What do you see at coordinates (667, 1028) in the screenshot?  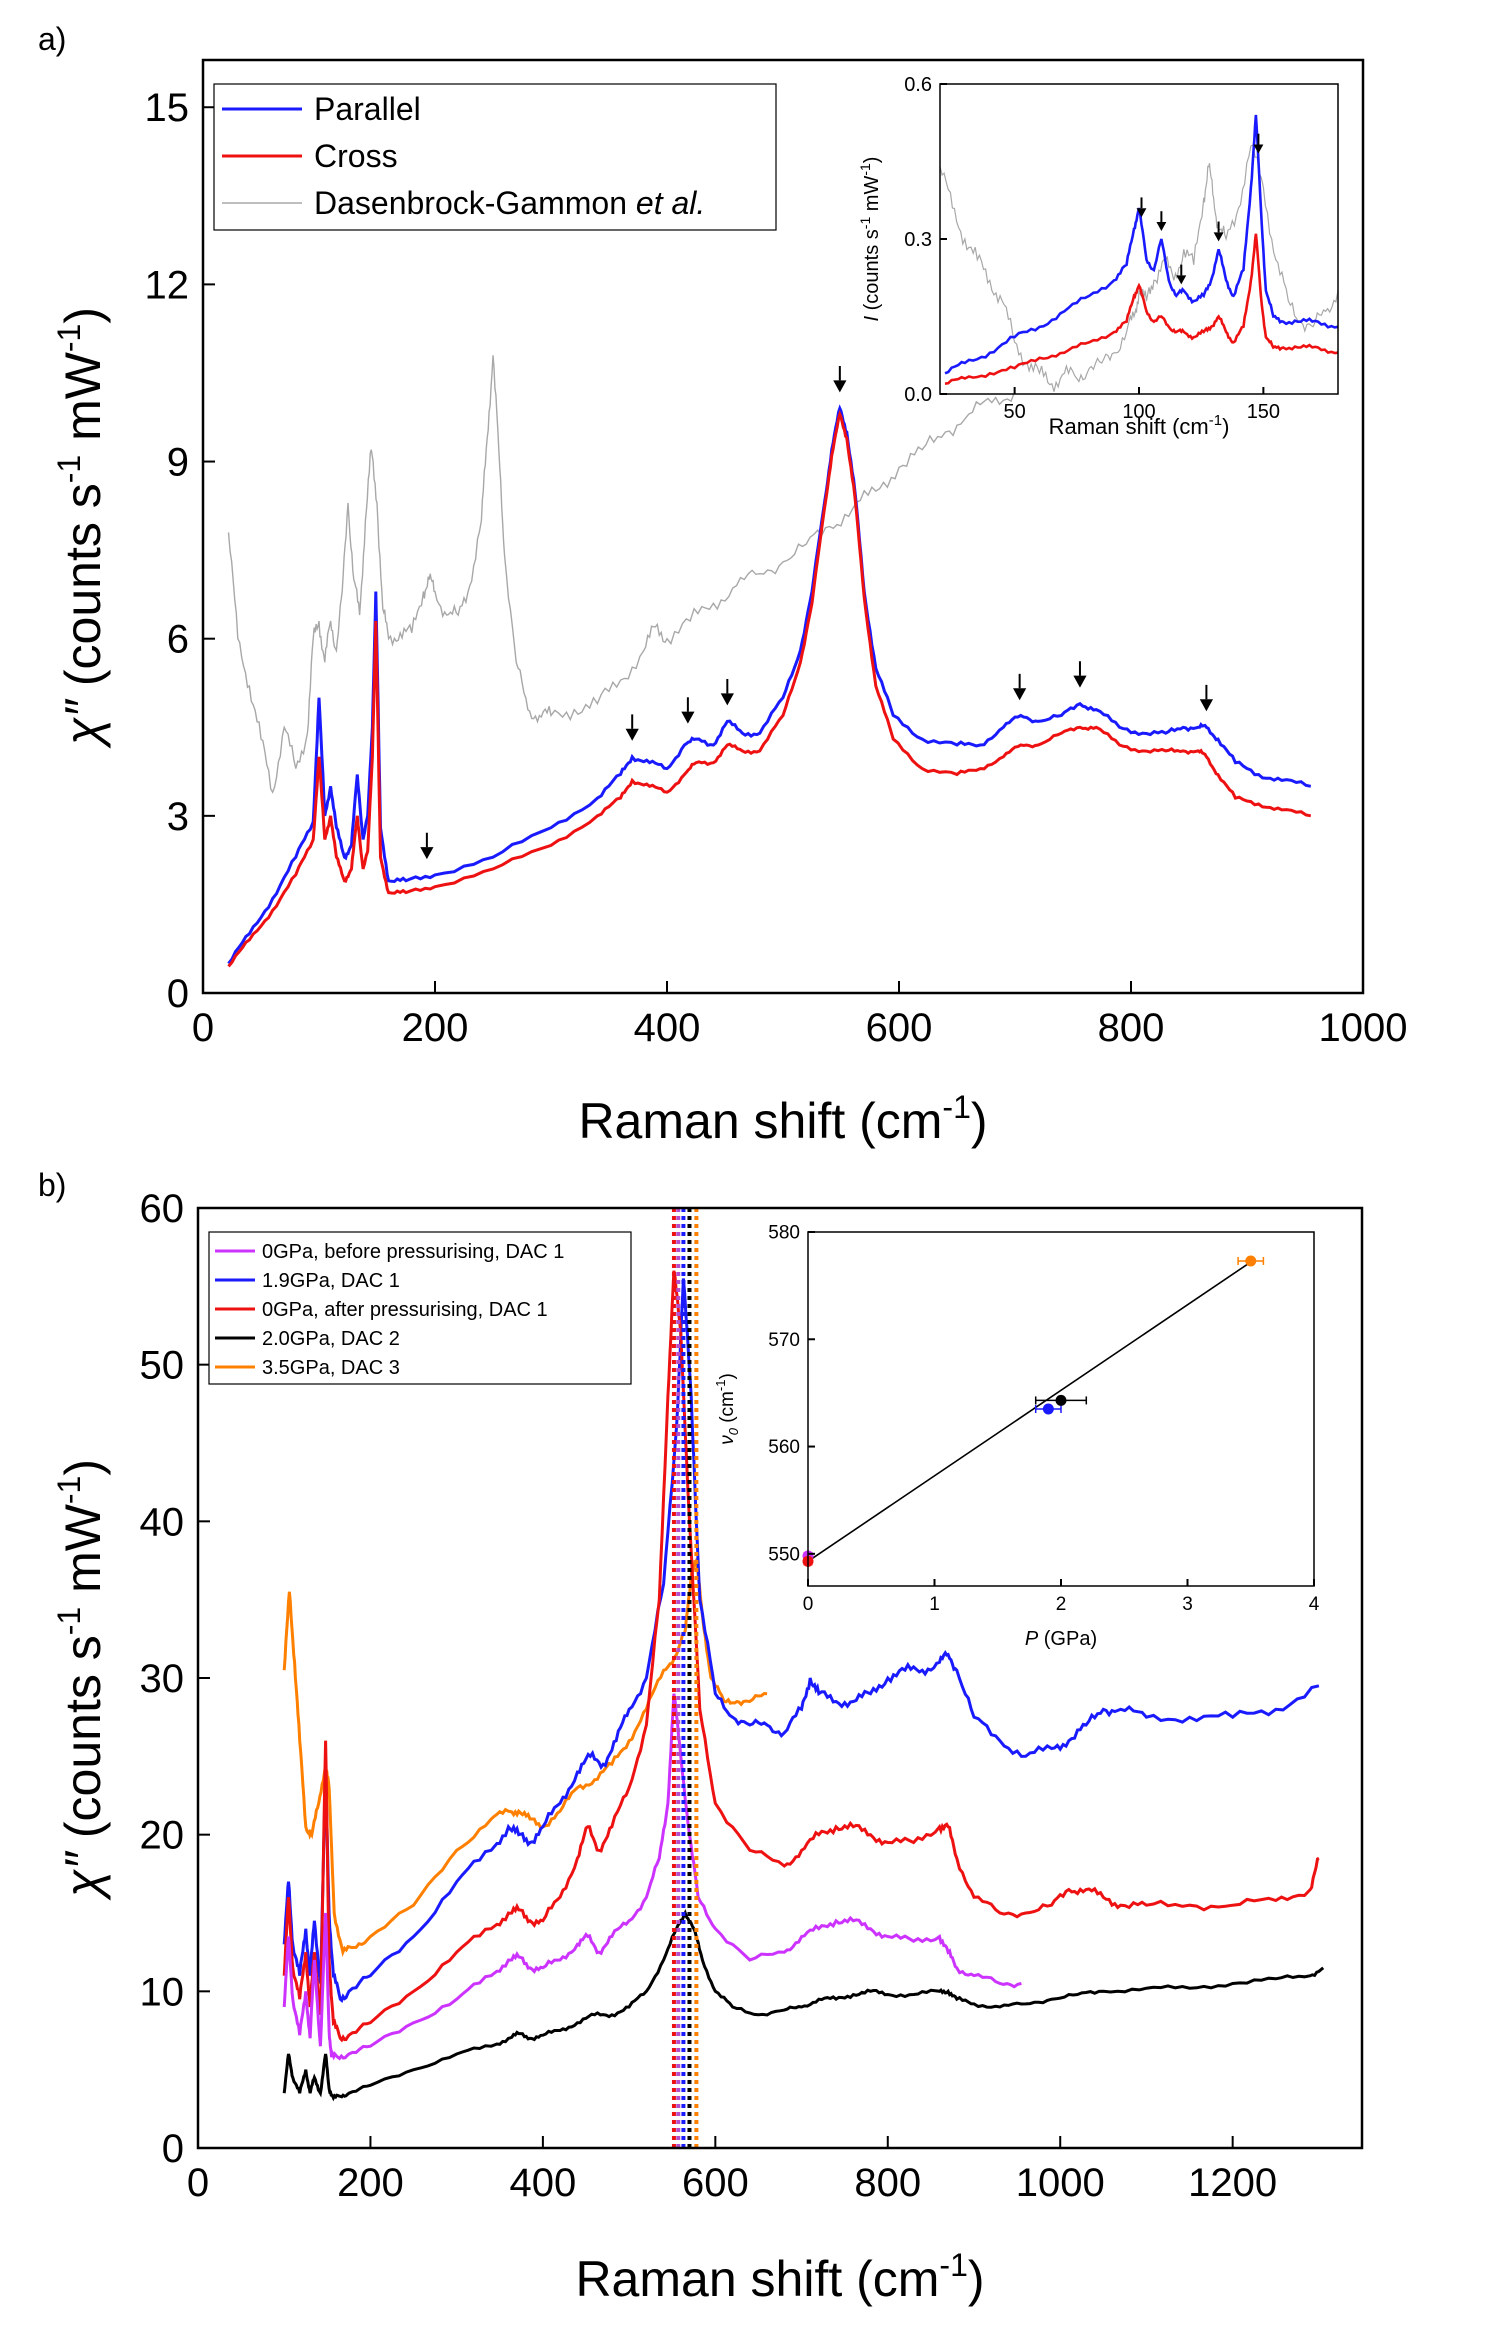 I see `pa-x-tick-label: 400` at bounding box center [667, 1028].